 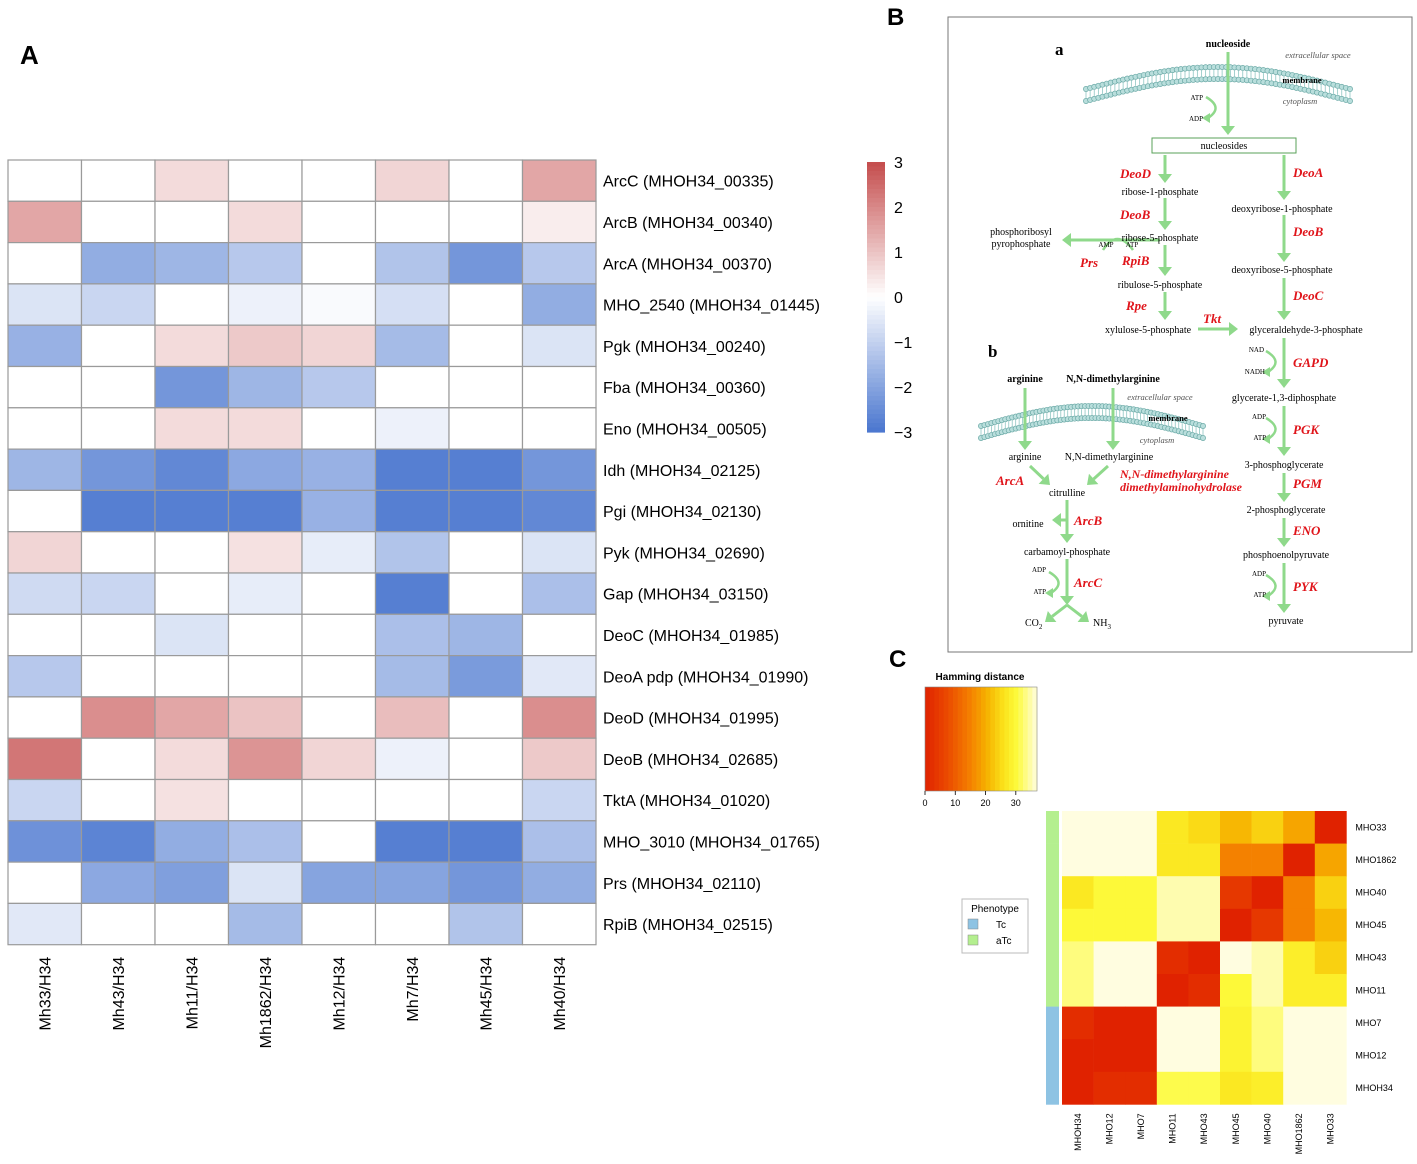 I want to click on row-label: Prs (MHOH34_02110), so click(x=682, y=884).